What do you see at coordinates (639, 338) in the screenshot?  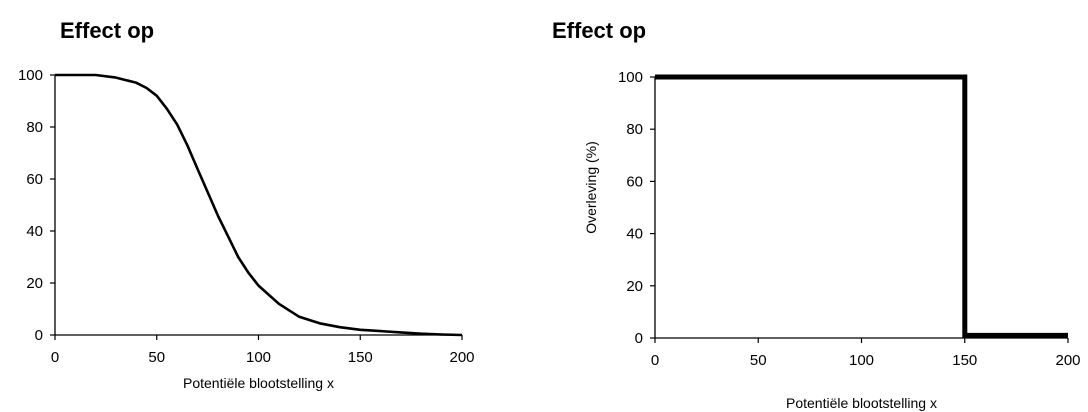 I see `chart-2-y-tick-label: 0` at bounding box center [639, 338].